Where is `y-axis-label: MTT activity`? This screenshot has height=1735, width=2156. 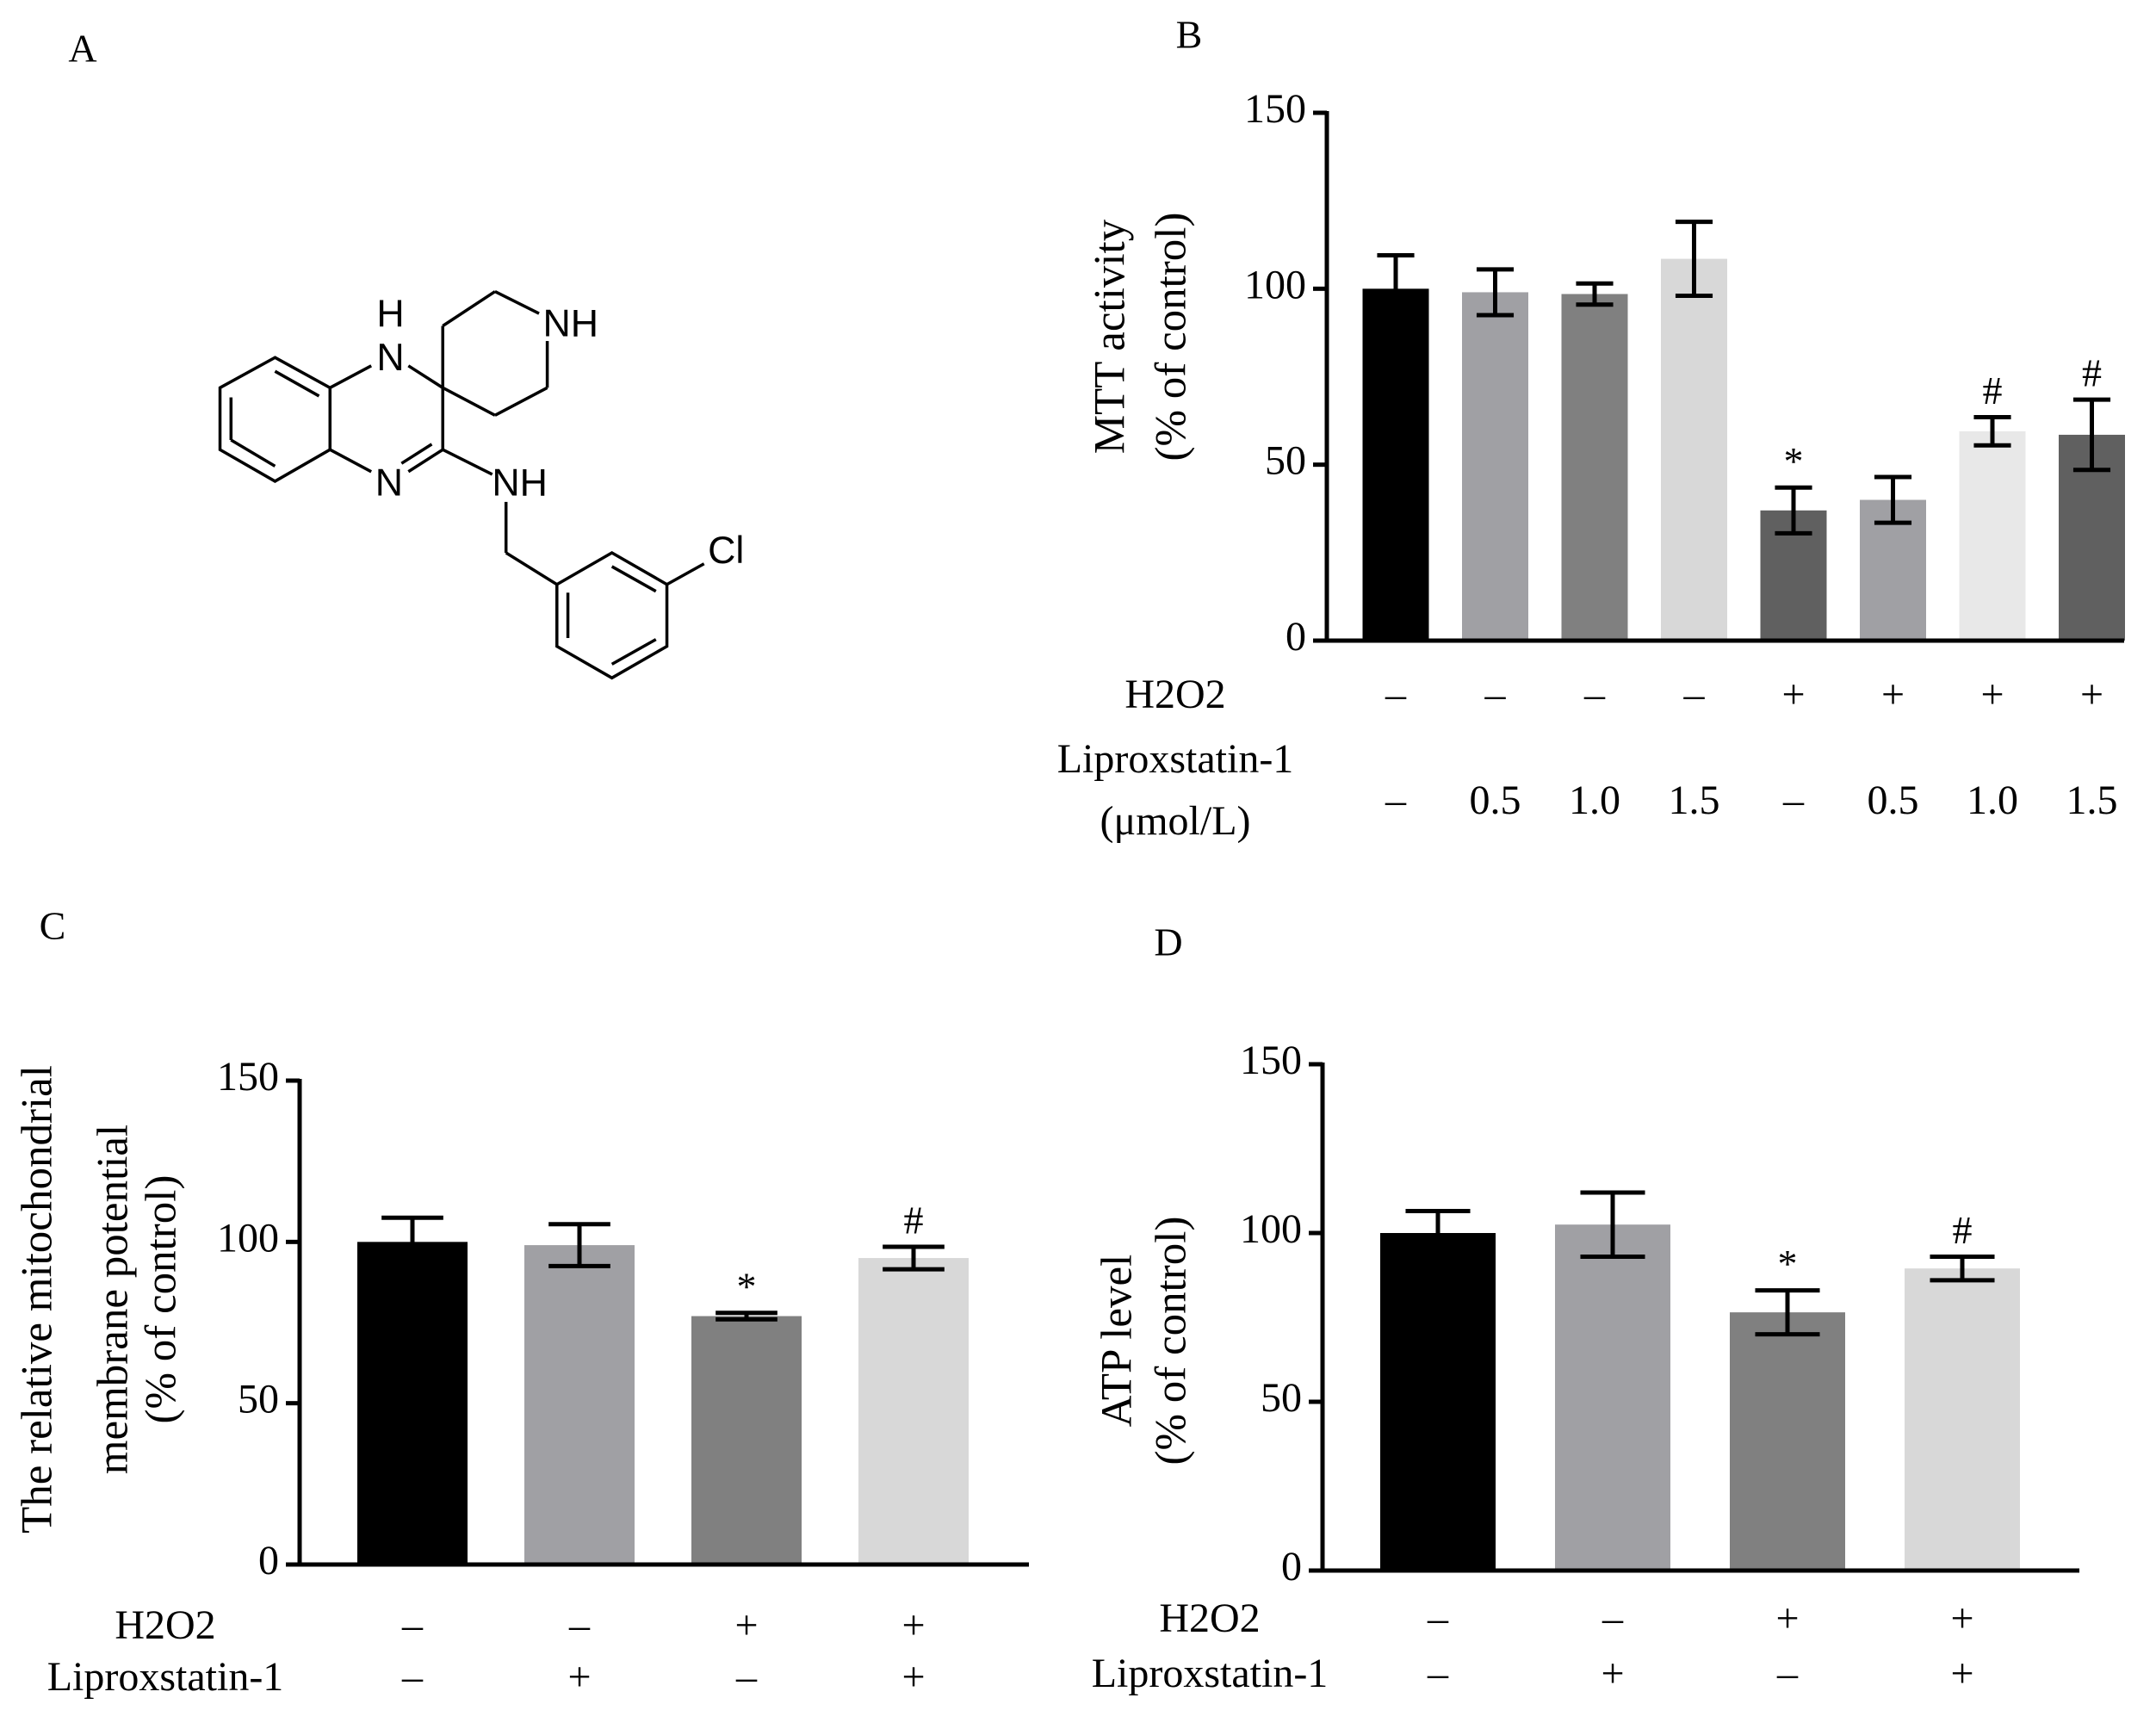 y-axis-label: MTT activity is located at coordinates (1111, 336).